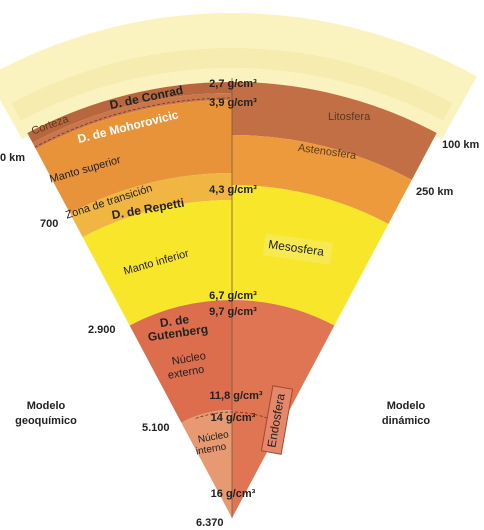 This screenshot has width=484, height=530. What do you see at coordinates (46, 421) in the screenshot?
I see `model-title: geoquímico` at bounding box center [46, 421].